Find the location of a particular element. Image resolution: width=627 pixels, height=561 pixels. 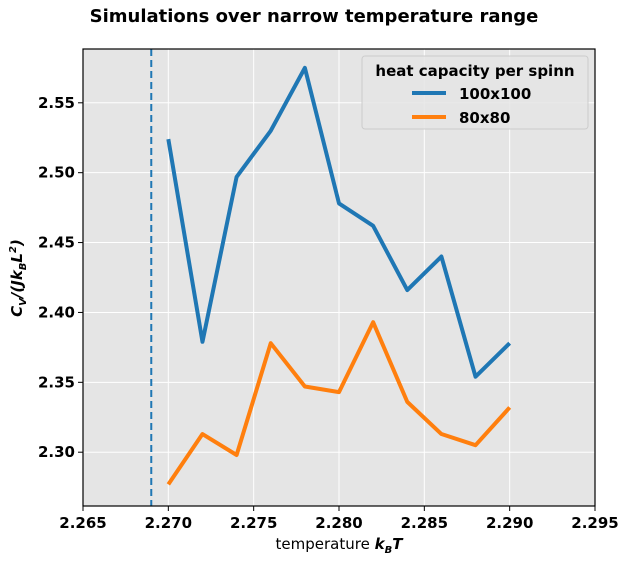

y-tick-label: 2.30 is located at coordinates (56, 452).